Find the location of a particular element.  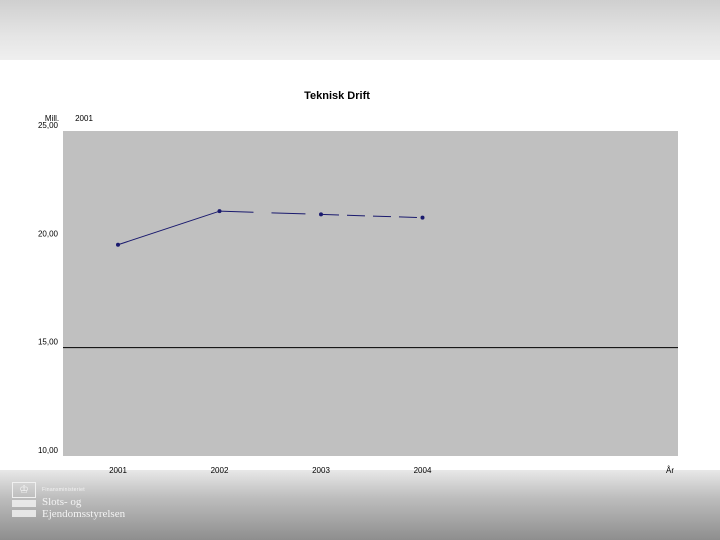

org-name-line2: Ejendomsstyrelsen is located at coordinates (84, 514).